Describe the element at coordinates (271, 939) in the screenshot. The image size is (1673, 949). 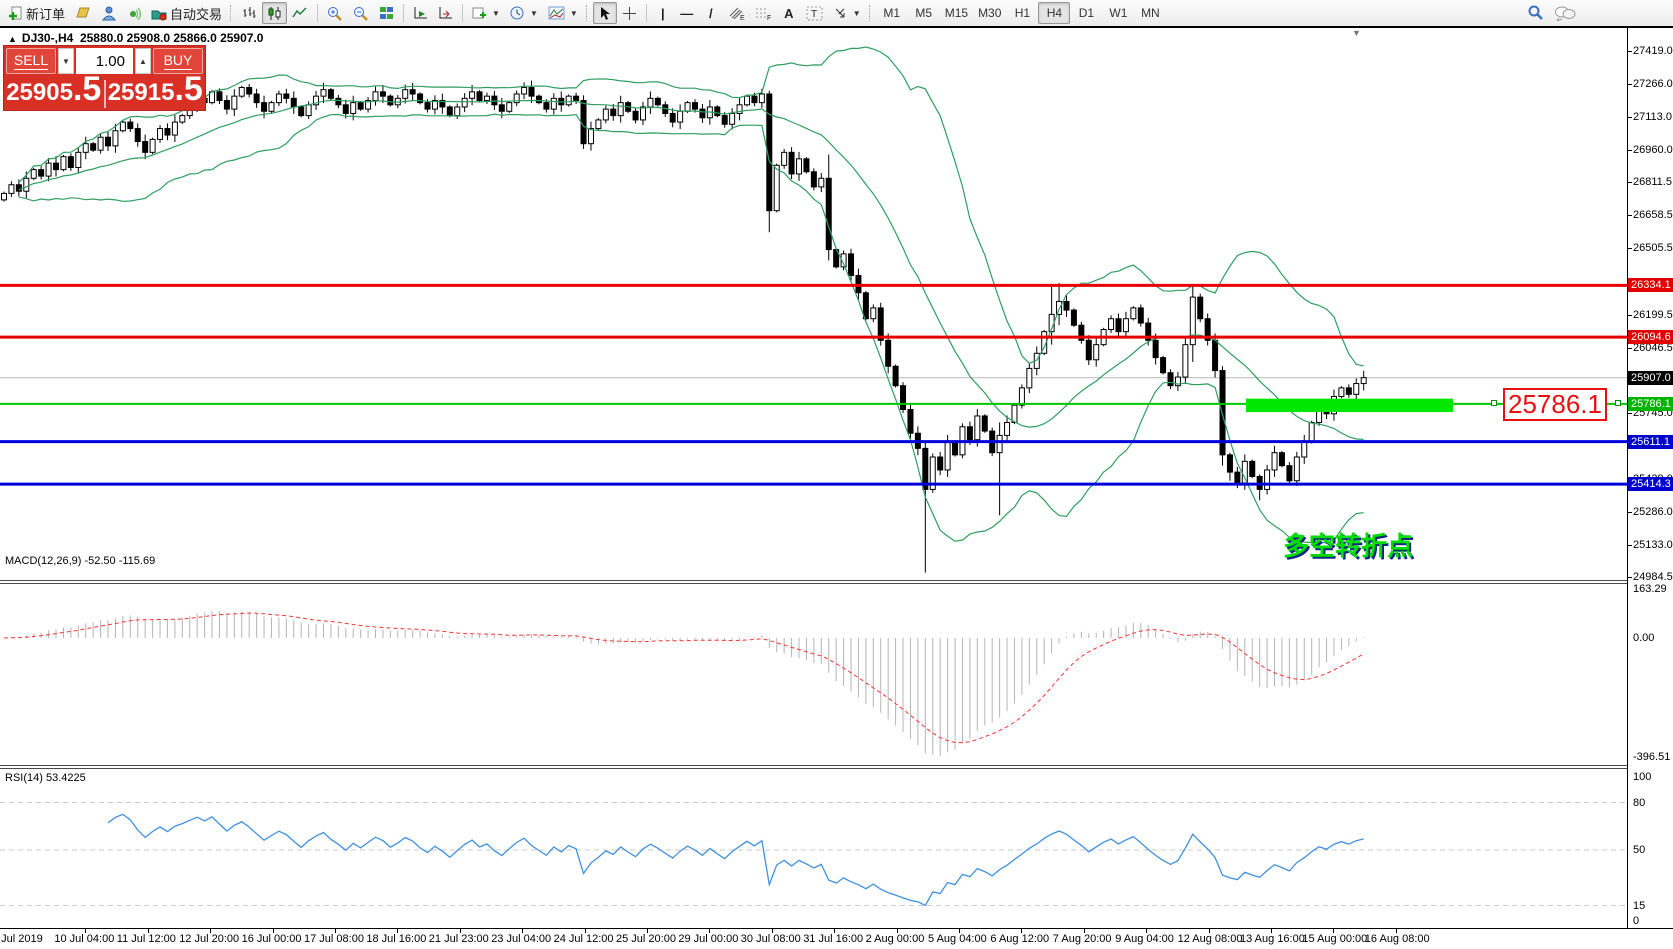
I see `time-axis-label: 16 Jul 00:00` at that location.